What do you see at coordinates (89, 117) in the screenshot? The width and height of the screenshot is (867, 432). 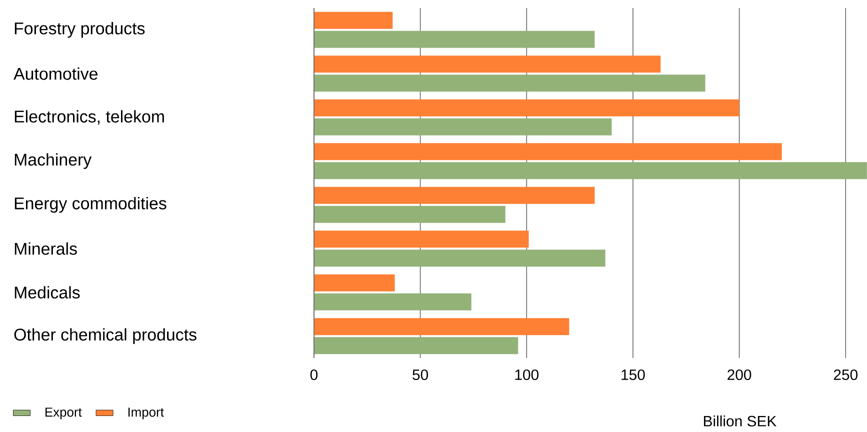 I see `y-tick-label: Electronics, telekom` at bounding box center [89, 117].